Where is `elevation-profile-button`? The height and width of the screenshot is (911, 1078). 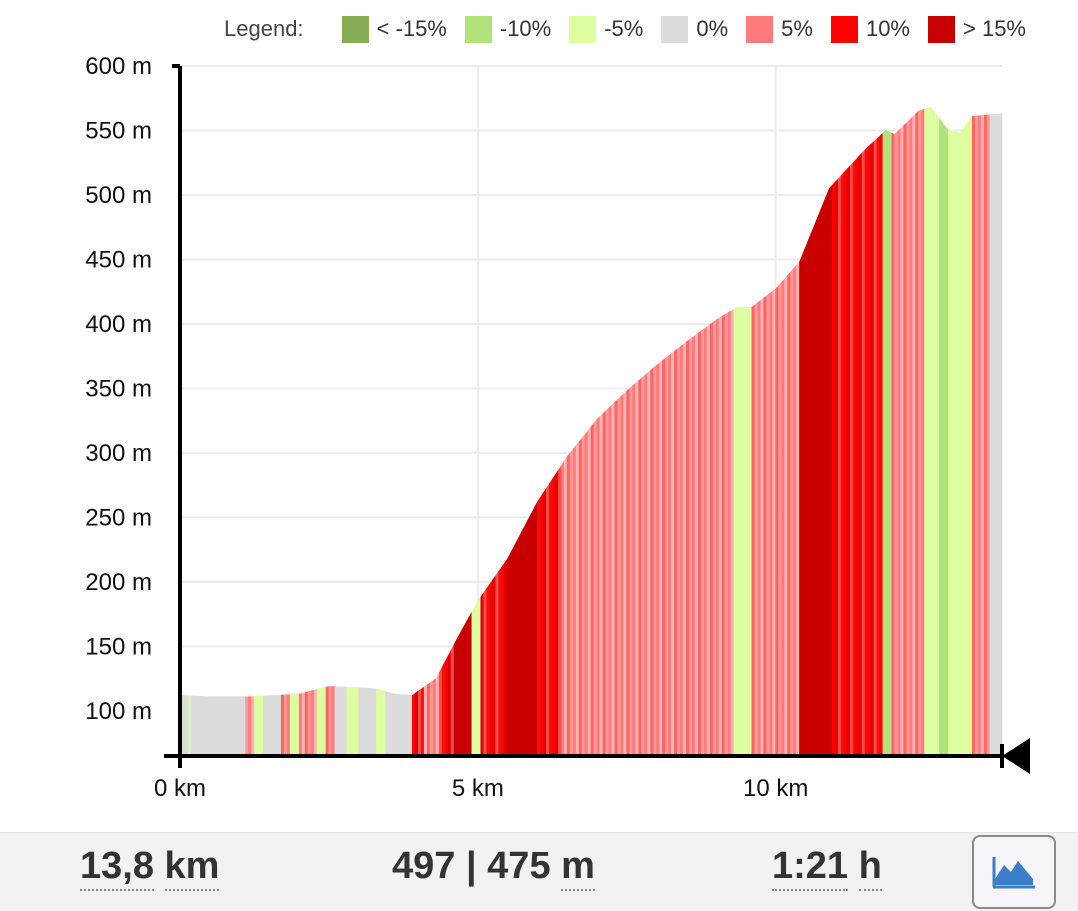
elevation-profile-button is located at coordinates (1014, 872).